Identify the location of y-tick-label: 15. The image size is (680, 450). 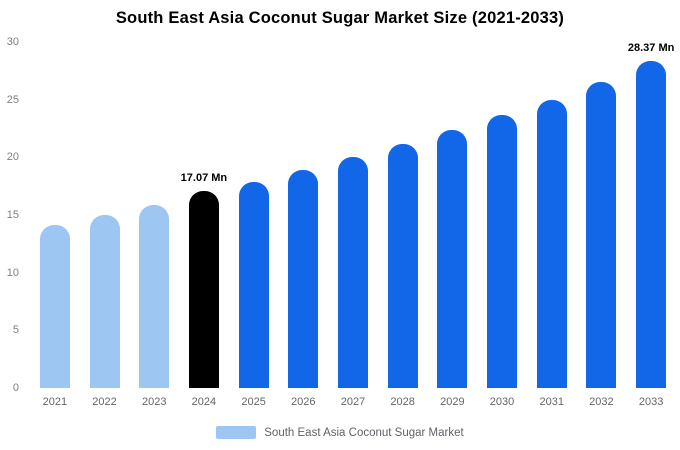
(12, 215).